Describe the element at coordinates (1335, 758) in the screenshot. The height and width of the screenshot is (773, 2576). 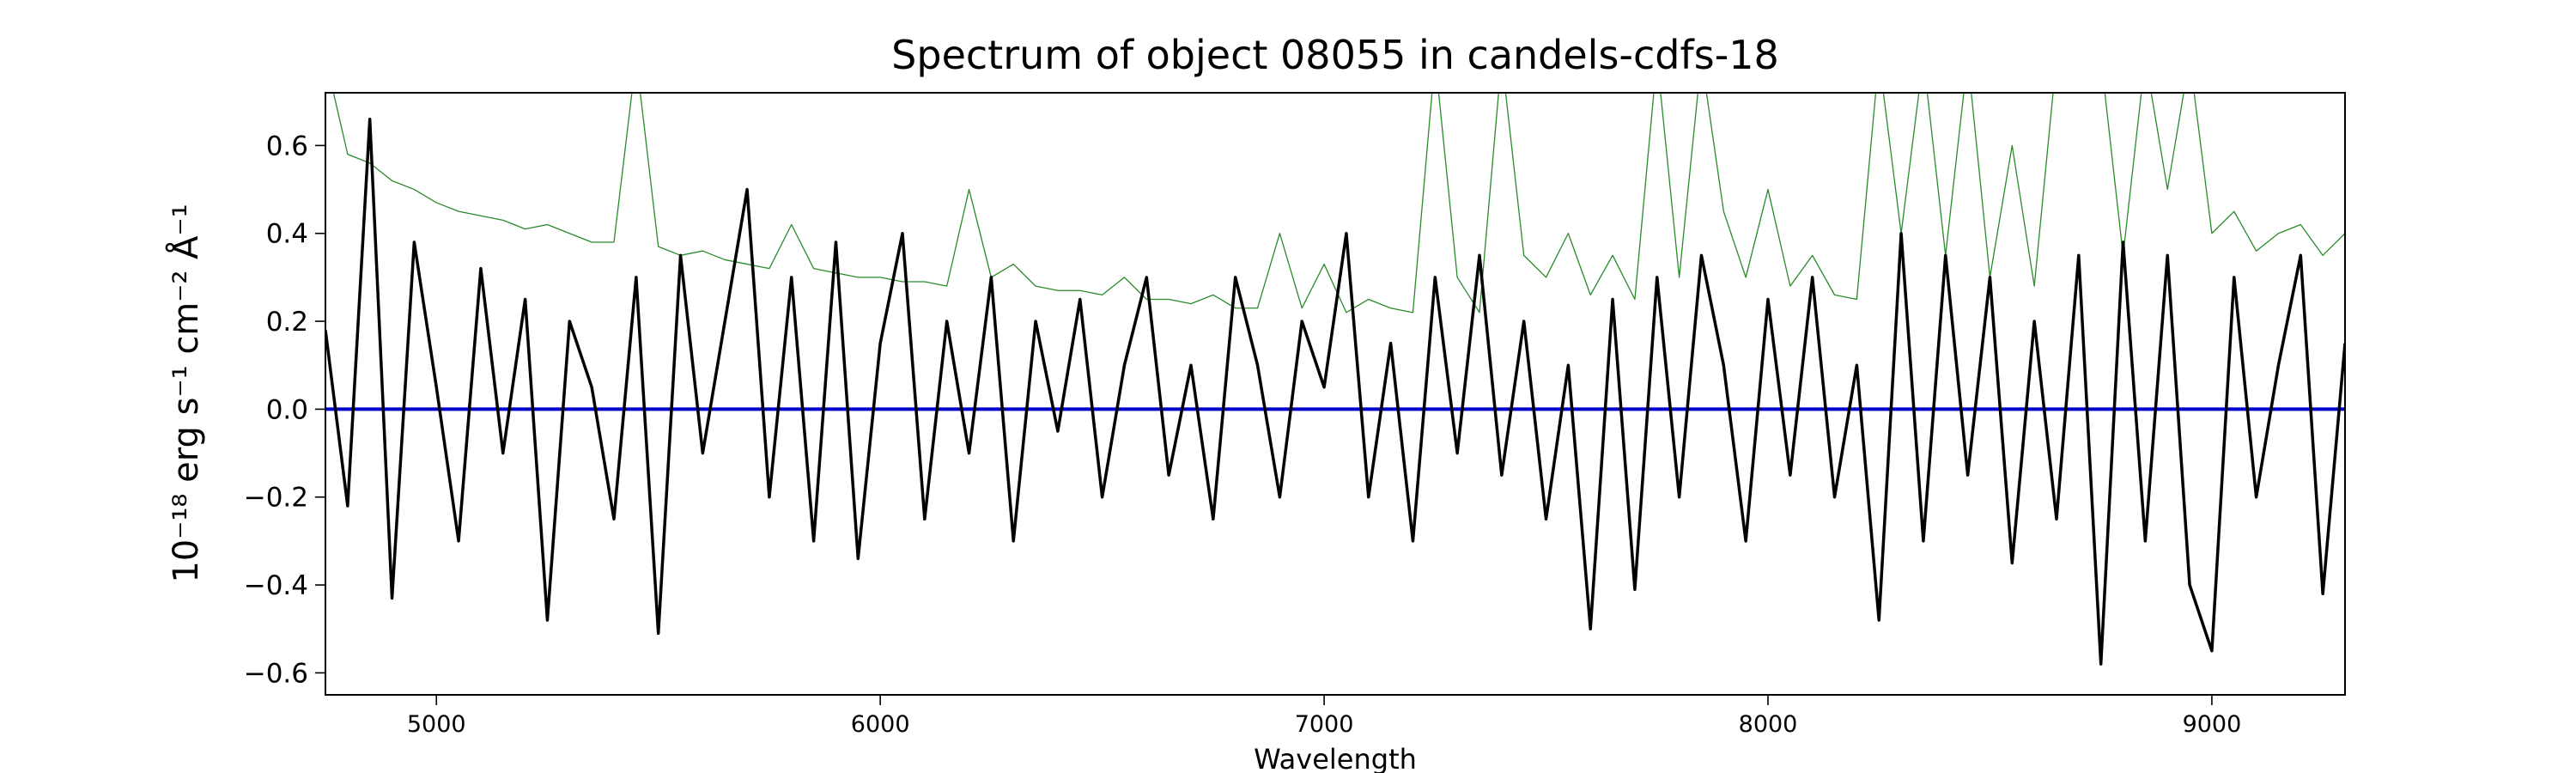
I see `x-axis-label: Wavelength` at that location.